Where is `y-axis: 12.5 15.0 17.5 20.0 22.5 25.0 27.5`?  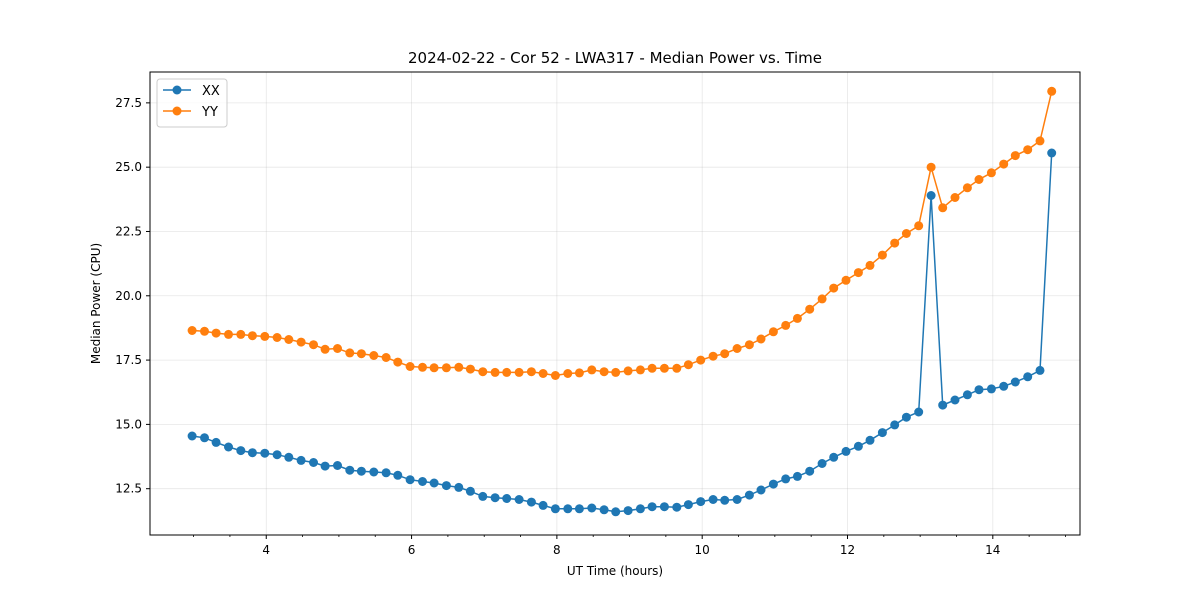
y-axis: 12.5 15.0 17.5 20.0 22.5 25.0 27.5 is located at coordinates (132, 296).